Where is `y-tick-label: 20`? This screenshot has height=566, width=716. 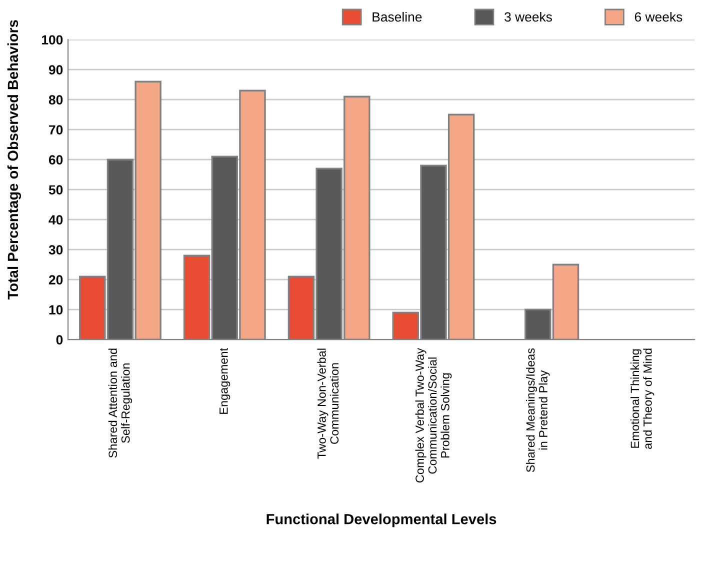 y-tick-label: 20 is located at coordinates (55, 280).